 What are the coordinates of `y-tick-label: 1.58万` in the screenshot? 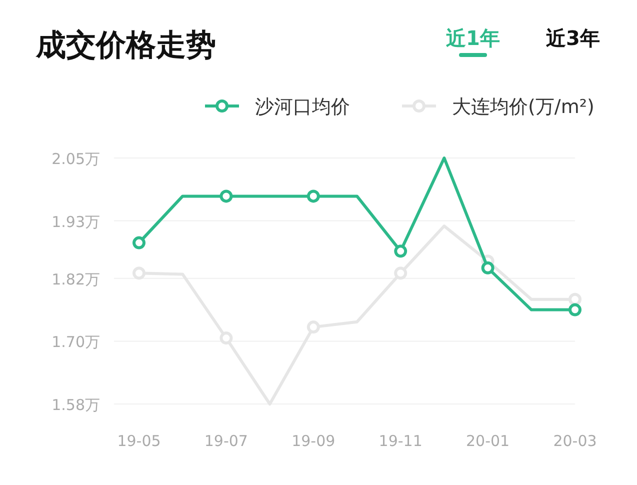 It's located at (76, 405).